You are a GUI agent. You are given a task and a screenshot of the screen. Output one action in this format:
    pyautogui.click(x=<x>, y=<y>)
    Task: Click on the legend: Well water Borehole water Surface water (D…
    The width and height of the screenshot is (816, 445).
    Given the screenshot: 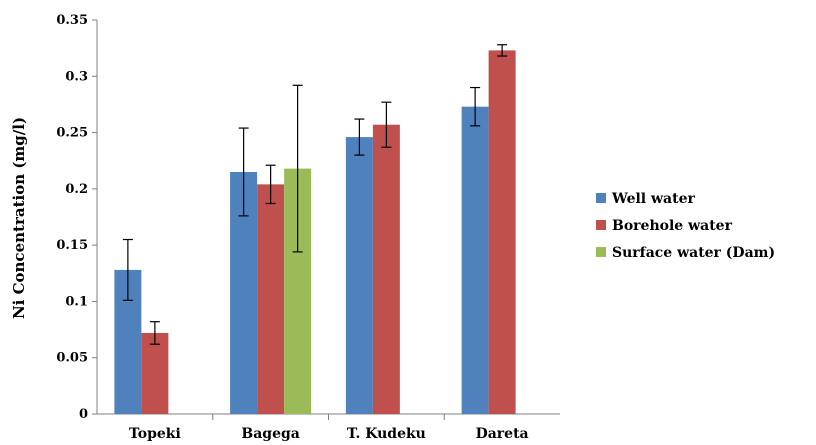 What is the action you would take?
    pyautogui.click(x=685, y=226)
    